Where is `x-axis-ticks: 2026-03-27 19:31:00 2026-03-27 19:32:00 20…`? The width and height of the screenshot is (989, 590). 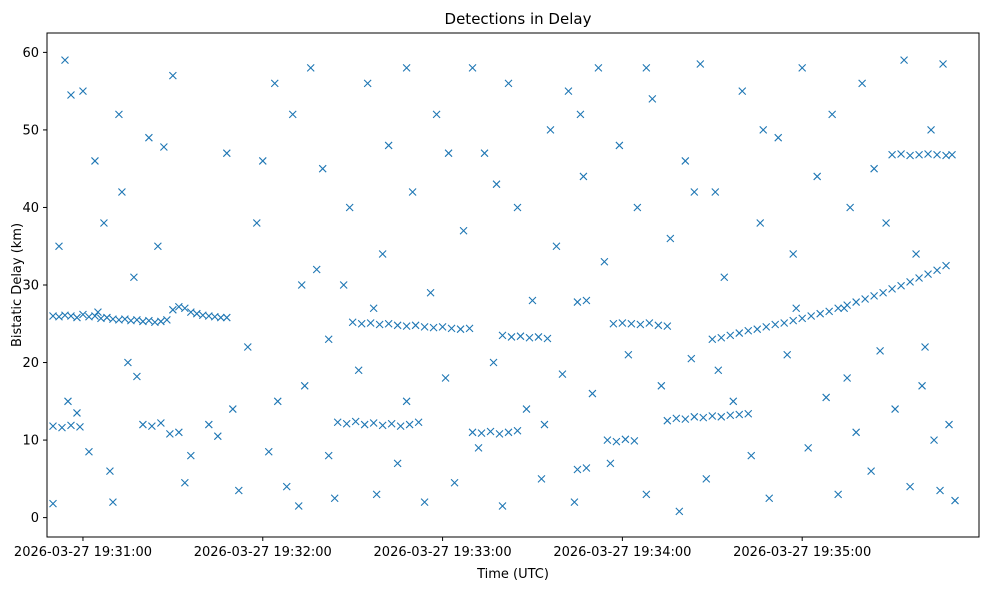 x-axis-ticks: 2026-03-27 19:31:00 2026-03-27 19:32:00 20… is located at coordinates (442, 548).